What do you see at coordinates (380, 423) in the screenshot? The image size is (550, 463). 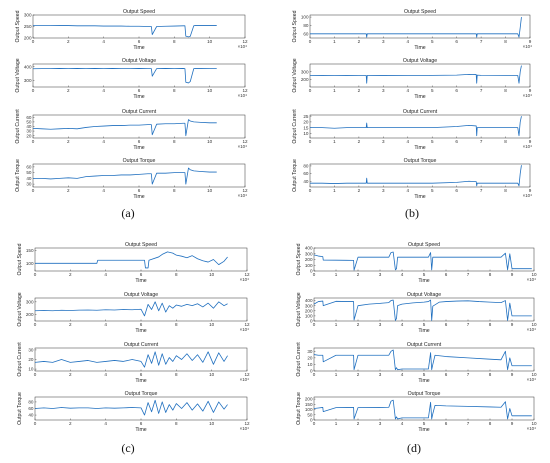 I see `x-tick-label: 3` at bounding box center [380, 423].